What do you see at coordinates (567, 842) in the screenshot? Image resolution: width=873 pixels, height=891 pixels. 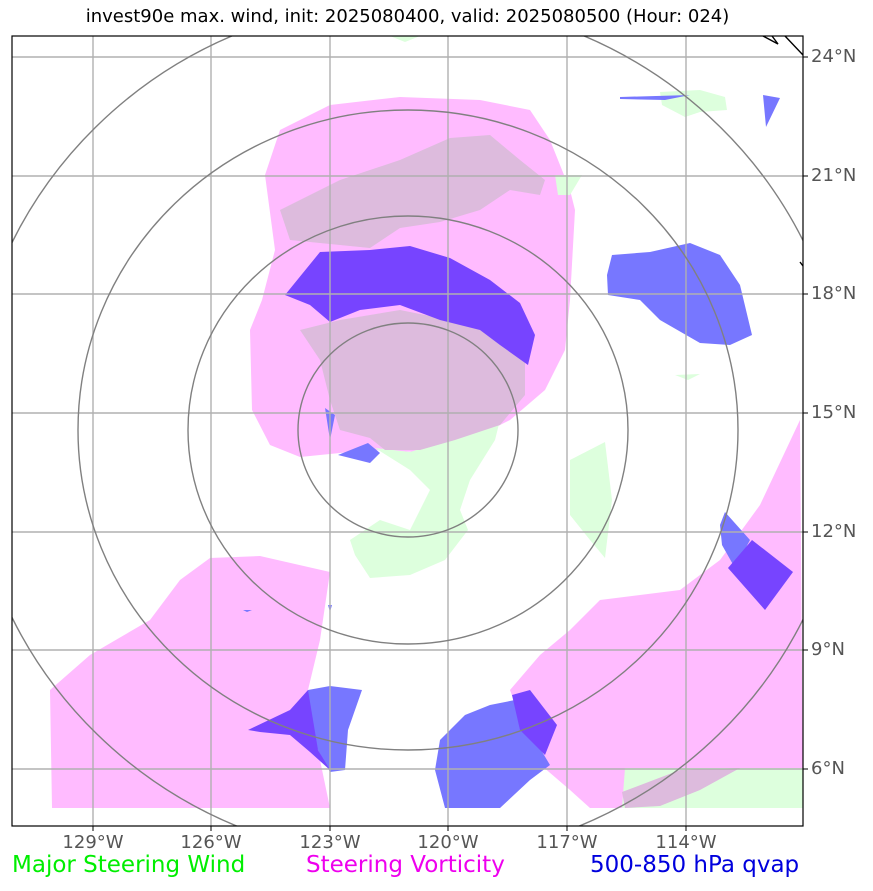 I see `lon-tick-label: 117°W` at bounding box center [567, 842].